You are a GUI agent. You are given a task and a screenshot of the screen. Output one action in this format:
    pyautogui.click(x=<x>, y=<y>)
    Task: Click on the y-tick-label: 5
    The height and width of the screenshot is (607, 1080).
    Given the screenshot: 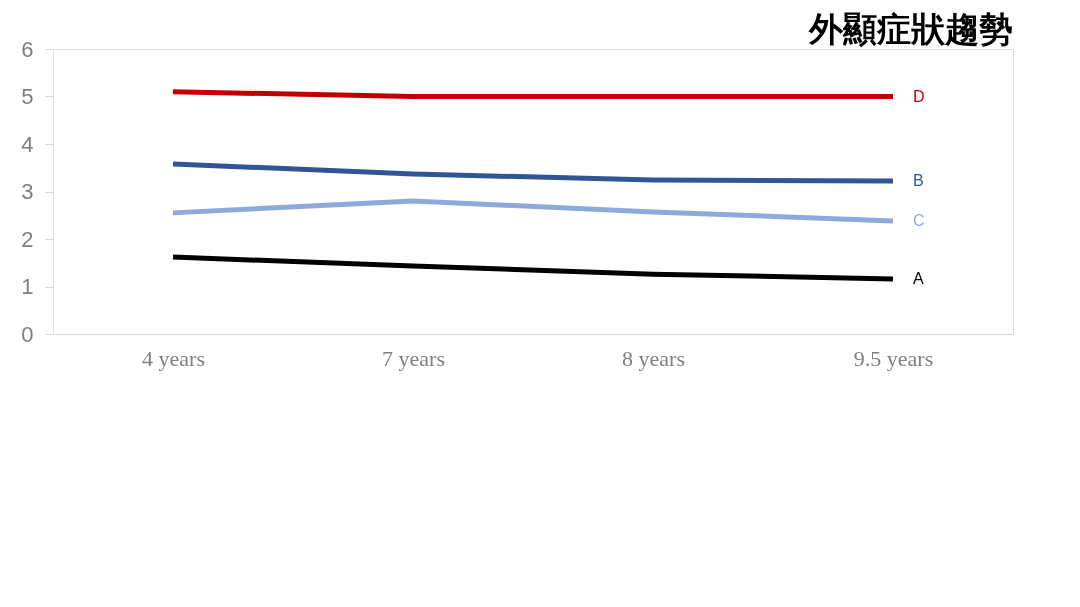 What is the action you would take?
    pyautogui.click(x=27, y=96)
    